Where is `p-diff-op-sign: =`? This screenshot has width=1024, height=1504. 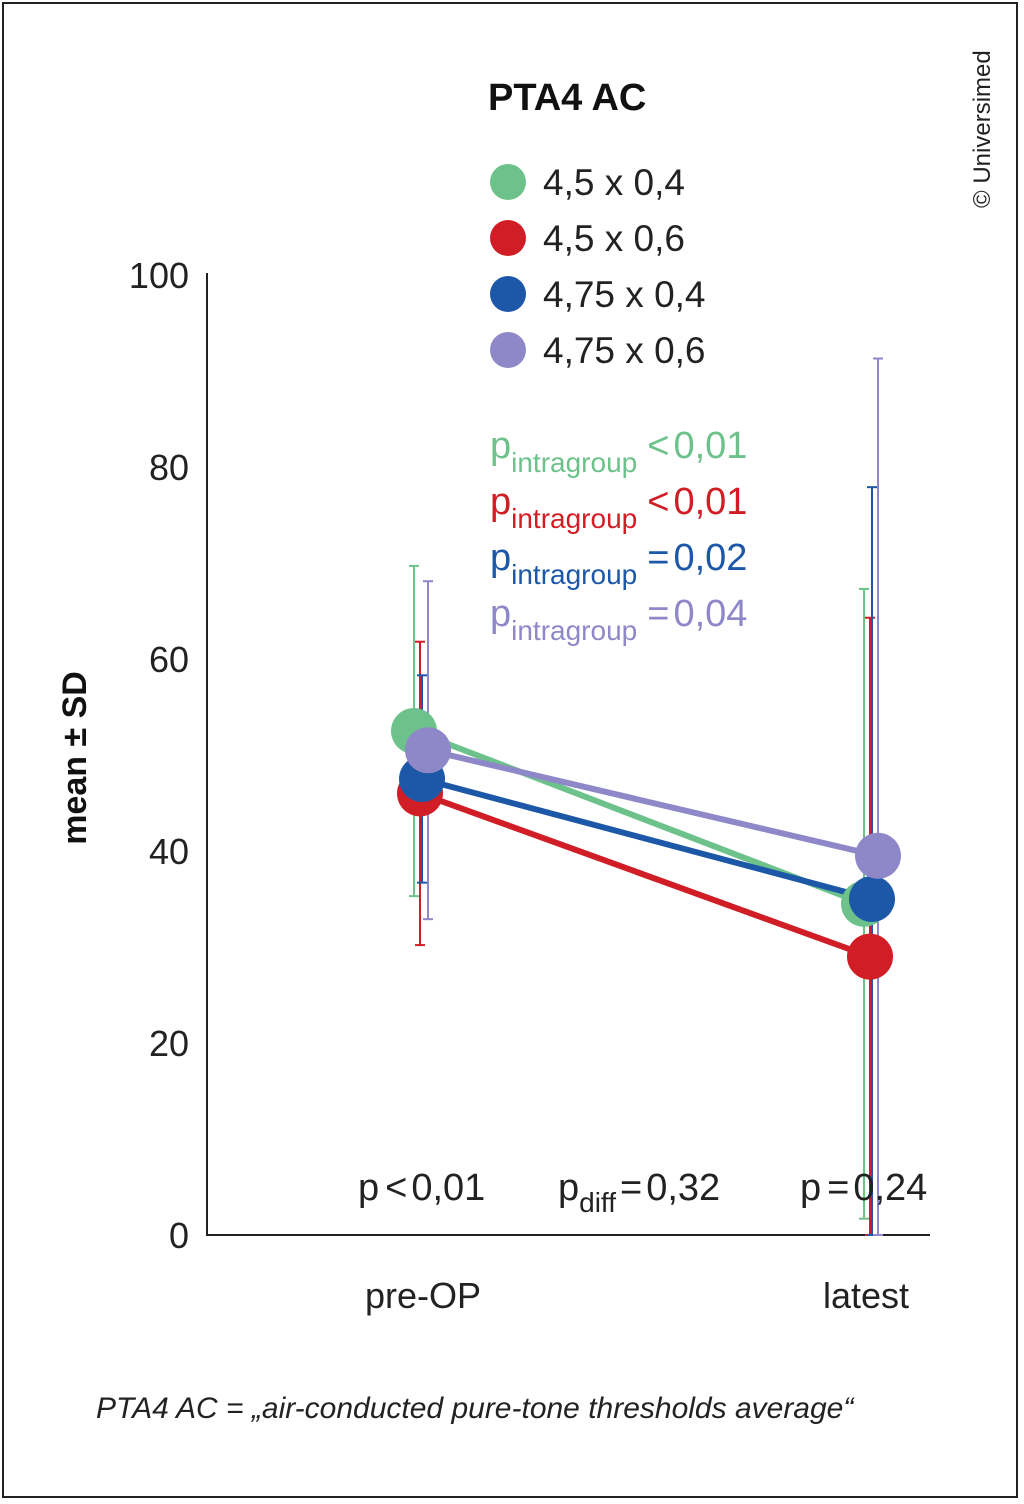
p-diff-op-sign: = is located at coordinates (631, 1188).